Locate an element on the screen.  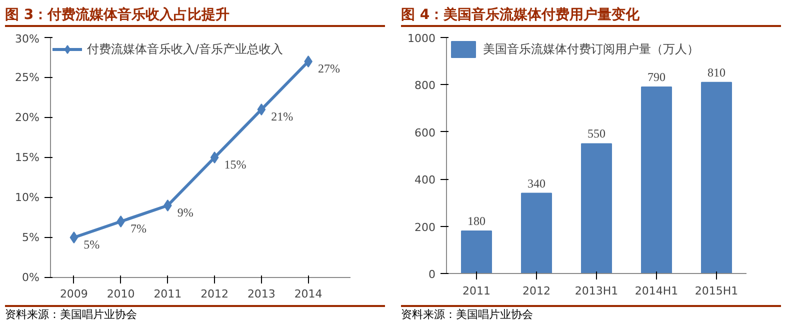
data-label: 27% is located at coordinates (329, 69).